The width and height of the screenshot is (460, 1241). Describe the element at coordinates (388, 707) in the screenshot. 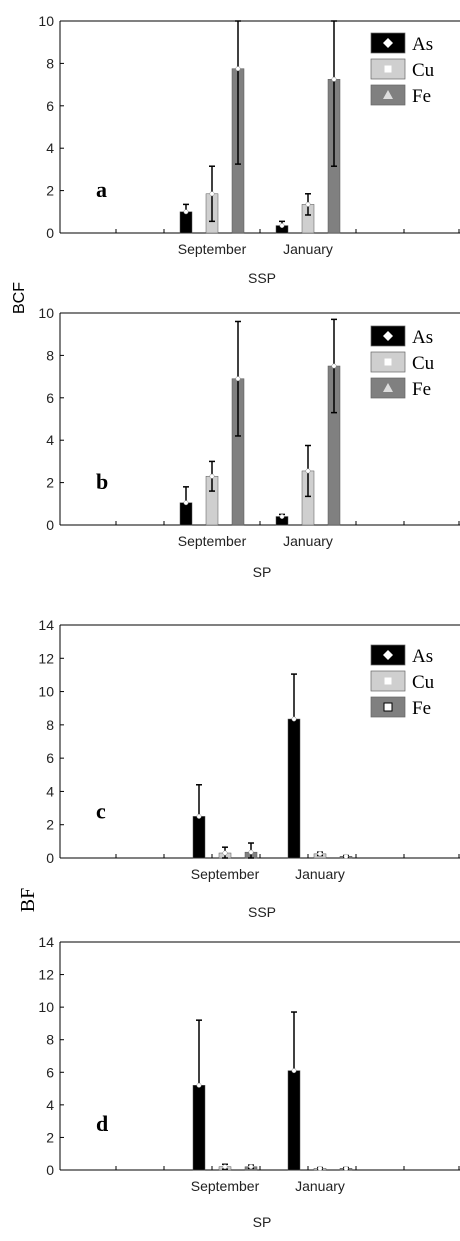

I see `open-square-icon` at that location.